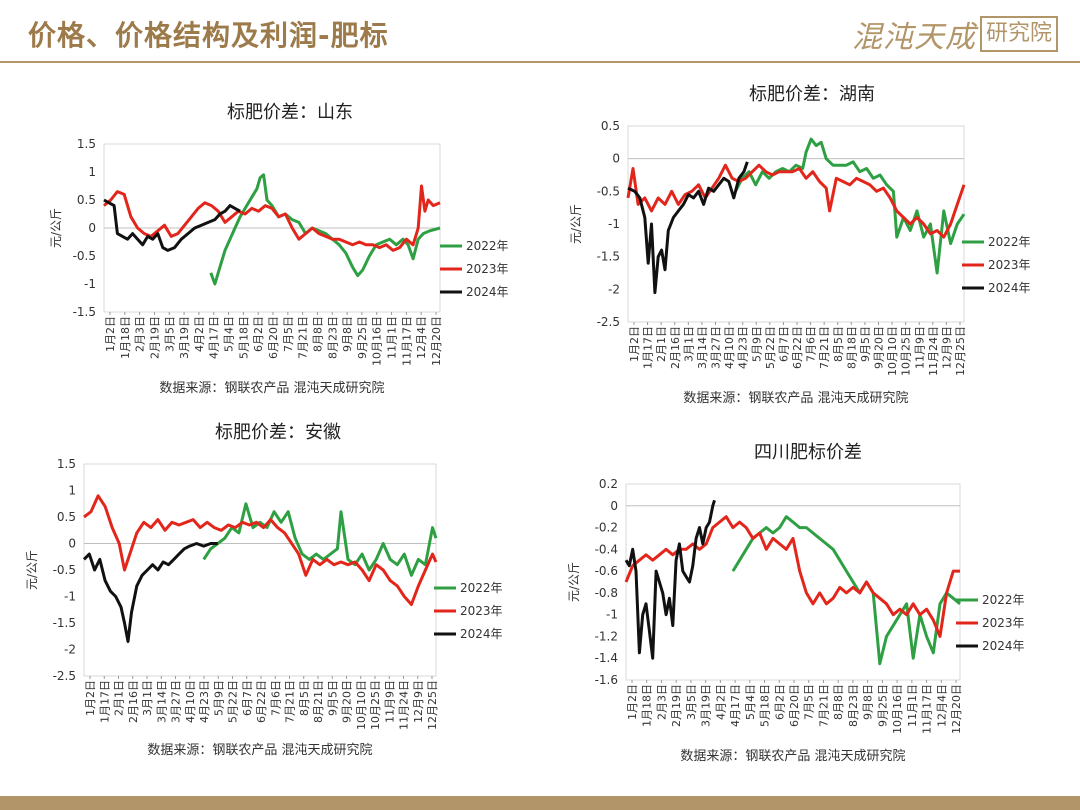 The height and width of the screenshot is (810, 1080). I want to click on y-tick-label: 1, so click(72, 491).